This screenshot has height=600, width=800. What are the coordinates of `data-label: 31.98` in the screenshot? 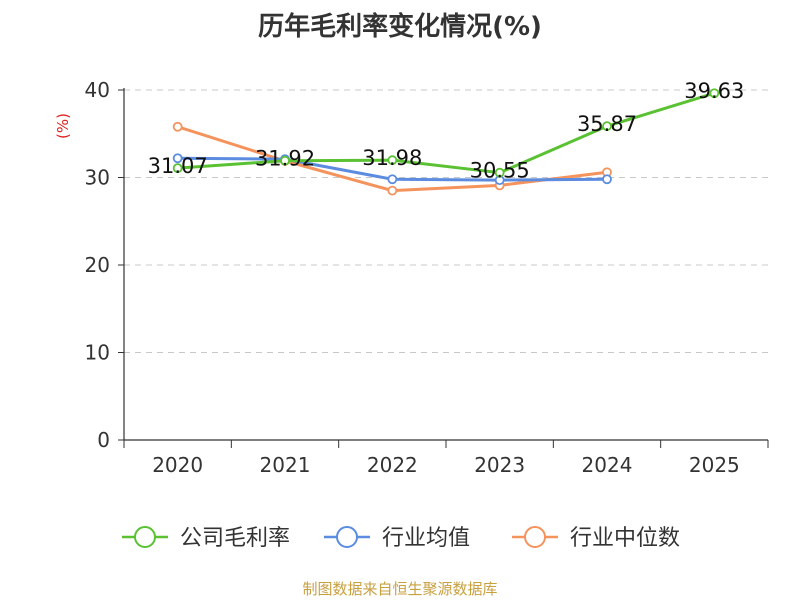 It's located at (392, 158).